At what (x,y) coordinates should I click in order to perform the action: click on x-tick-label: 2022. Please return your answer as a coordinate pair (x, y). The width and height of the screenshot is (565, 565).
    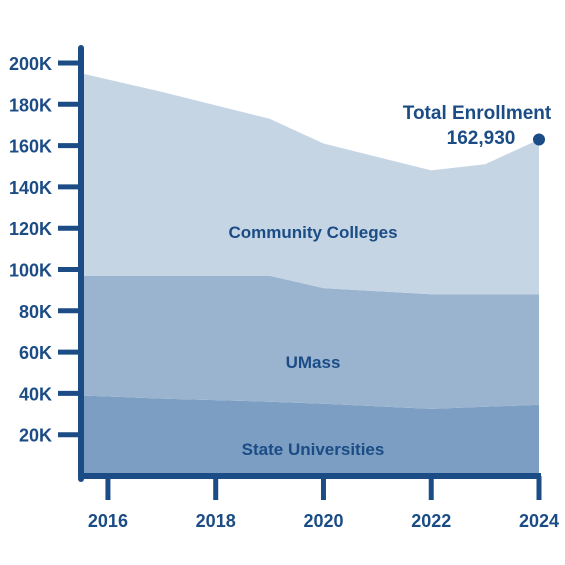
    Looking at the image, I should click on (431, 521).